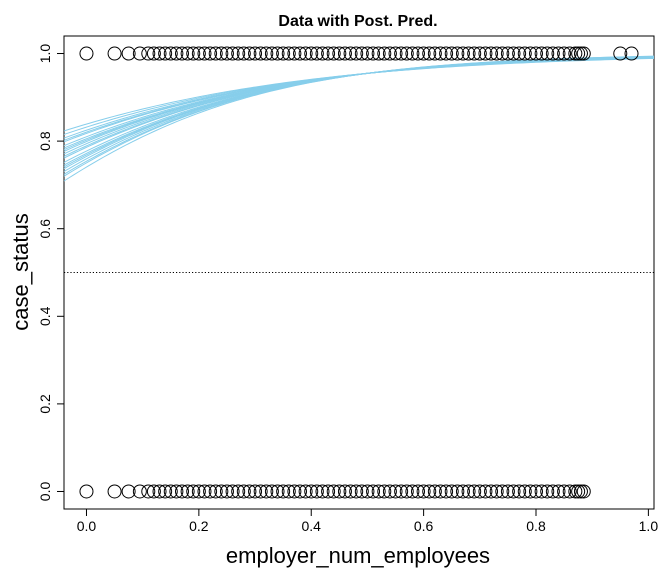 The height and width of the screenshot is (576, 672). I want to click on y-tick-label: 0.0, so click(45, 492).